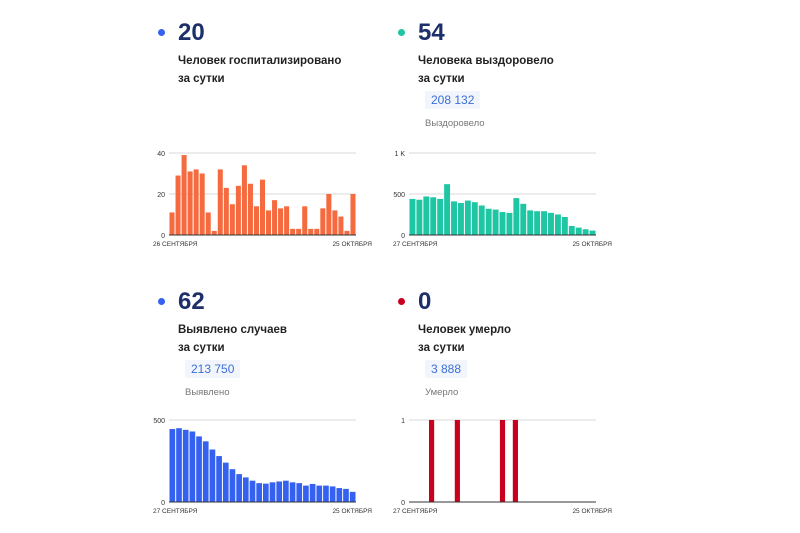 This screenshot has width=800, height=533. Describe the element at coordinates (446, 369) in the screenshot. I see `cumulative-total: 3 888` at that location.